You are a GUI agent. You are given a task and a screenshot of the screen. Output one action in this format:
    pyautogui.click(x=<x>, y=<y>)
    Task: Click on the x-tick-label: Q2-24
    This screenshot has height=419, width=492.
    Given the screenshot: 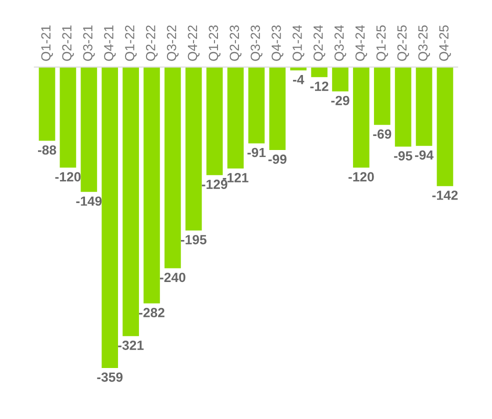 What is the action you would take?
    pyautogui.click(x=320, y=43)
    